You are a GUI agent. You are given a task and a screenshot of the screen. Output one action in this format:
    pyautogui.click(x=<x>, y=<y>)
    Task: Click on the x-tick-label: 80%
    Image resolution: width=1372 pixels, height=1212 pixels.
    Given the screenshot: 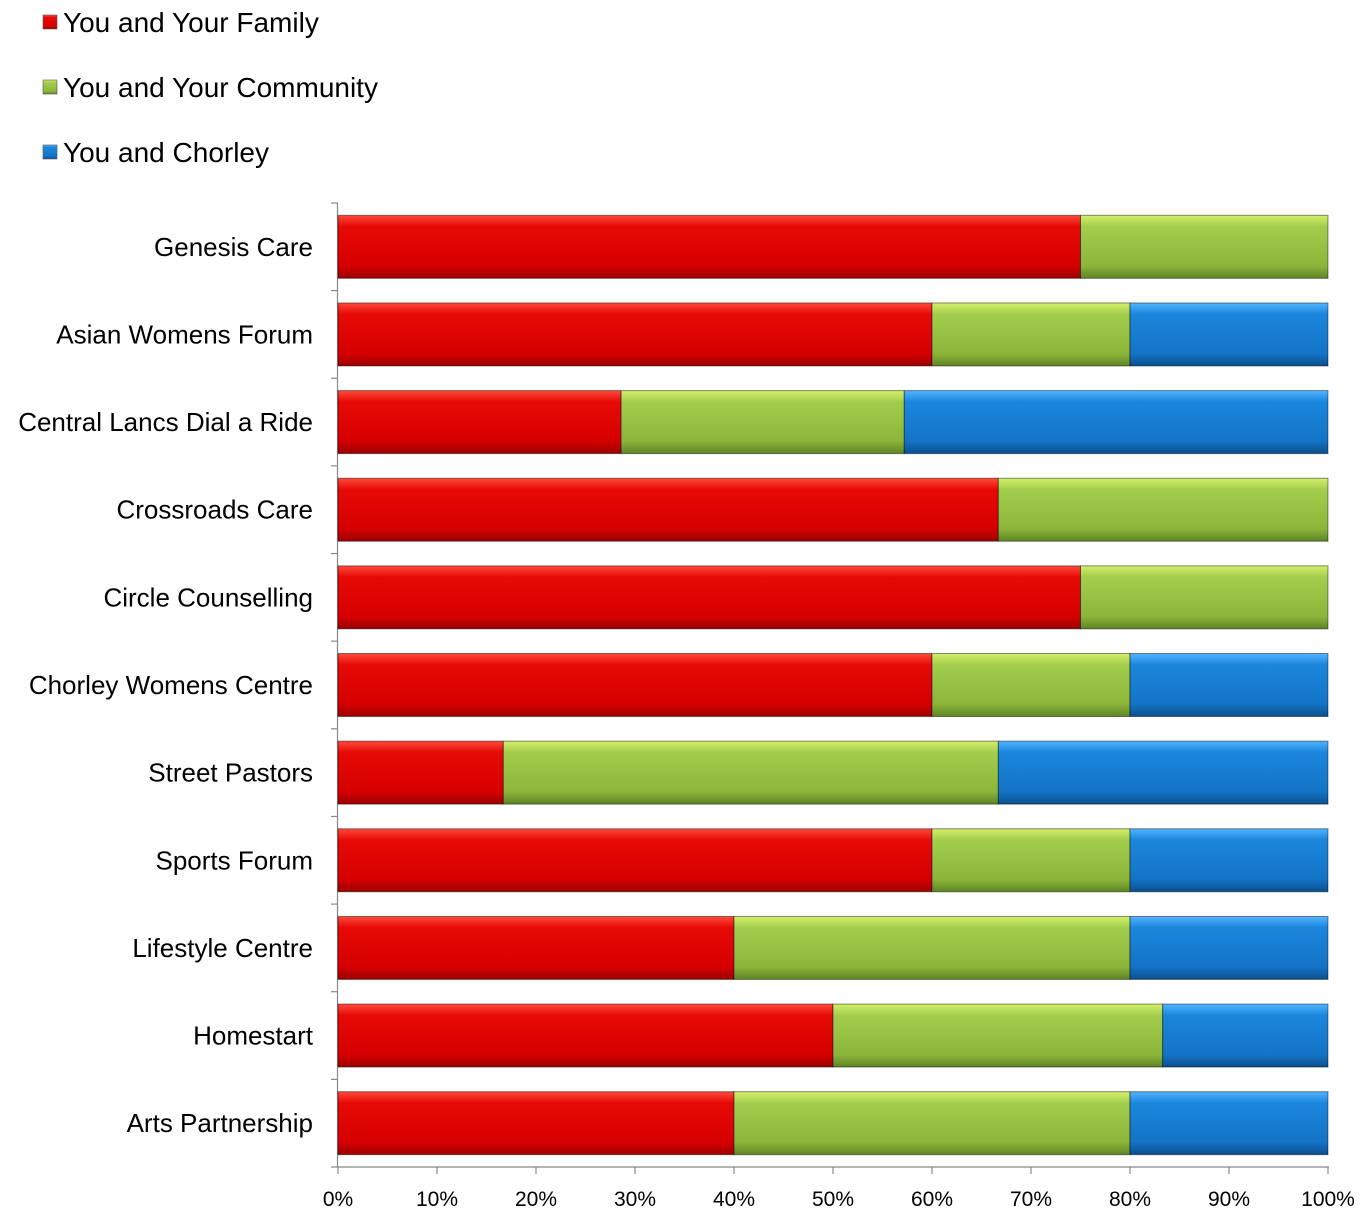 What is the action you would take?
    pyautogui.click(x=1130, y=1199)
    